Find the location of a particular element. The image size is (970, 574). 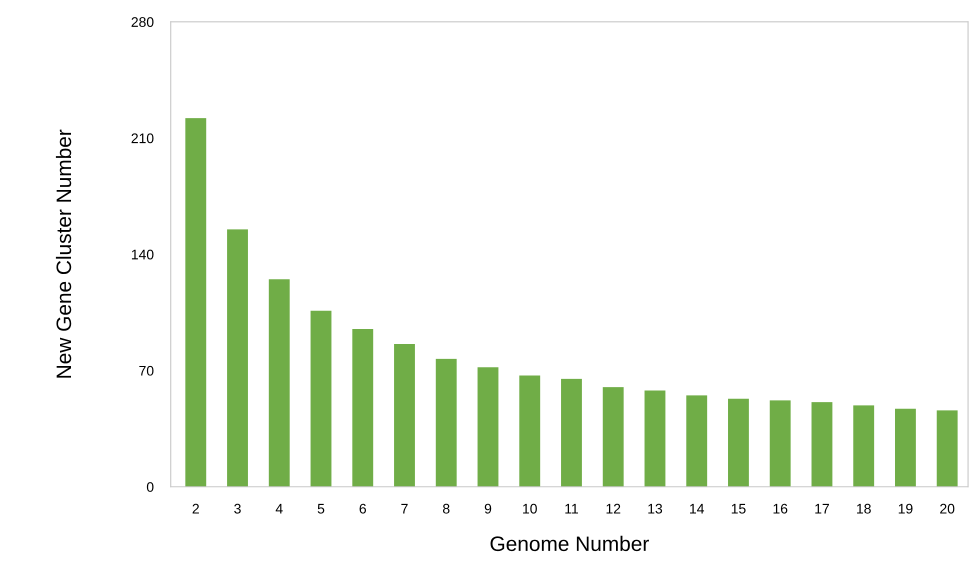

x-tick-label: 13 is located at coordinates (655, 509).